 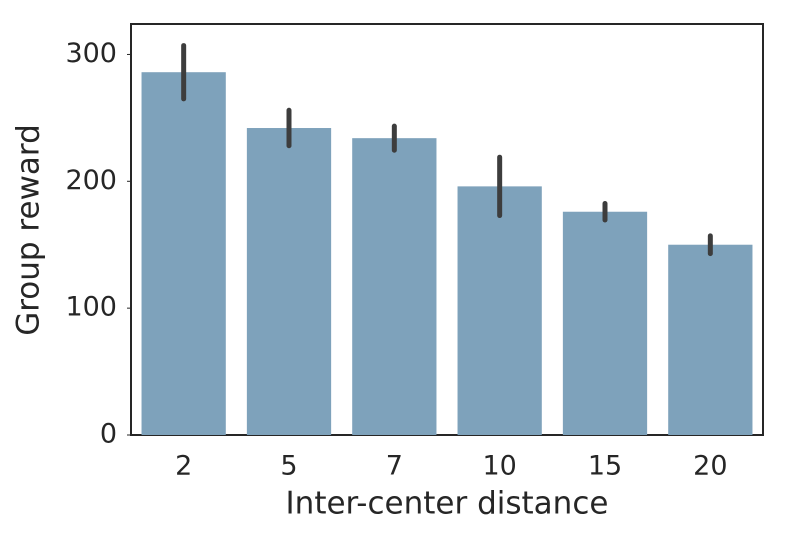 What do you see at coordinates (91, 307) in the screenshot?
I see `y-tick-label: 100` at bounding box center [91, 307].